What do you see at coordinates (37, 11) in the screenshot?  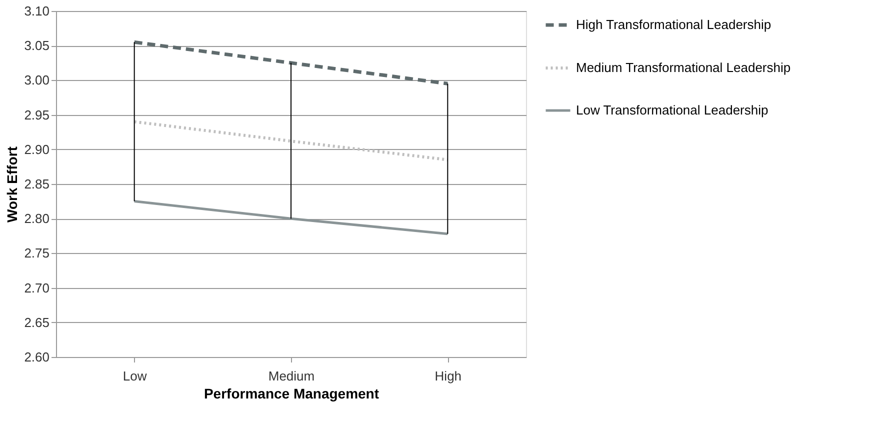 I see `y-tick-label: 3.10` at bounding box center [37, 11].